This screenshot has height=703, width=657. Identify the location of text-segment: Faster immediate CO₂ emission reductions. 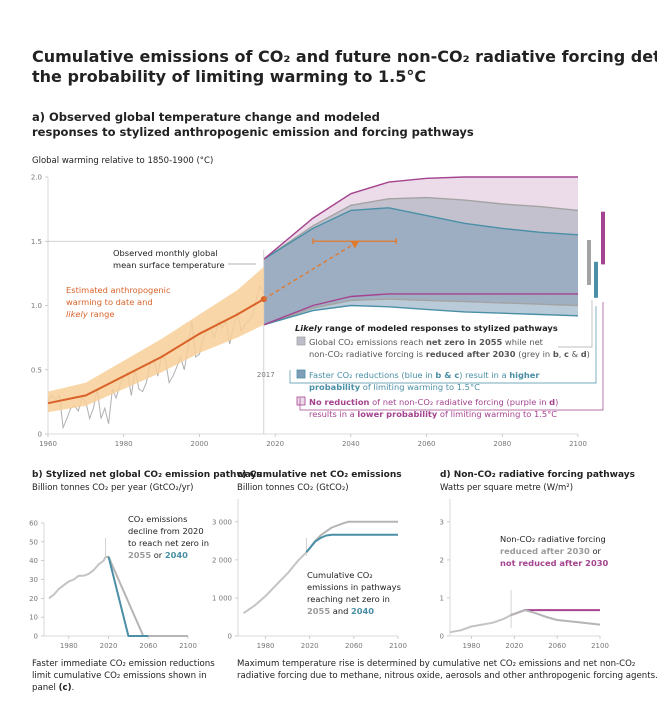
(123, 664).